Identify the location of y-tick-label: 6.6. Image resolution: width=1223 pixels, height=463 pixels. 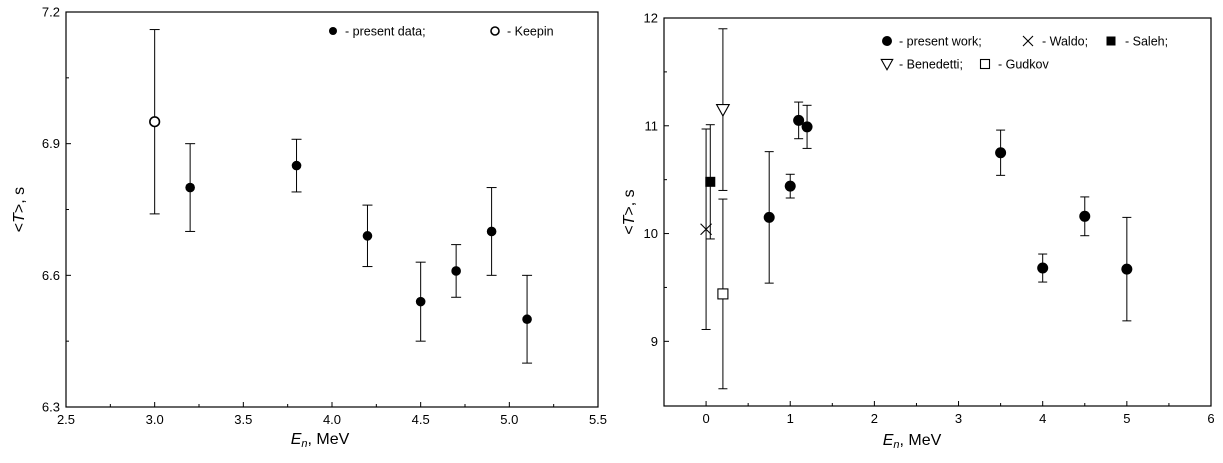
(51, 275).